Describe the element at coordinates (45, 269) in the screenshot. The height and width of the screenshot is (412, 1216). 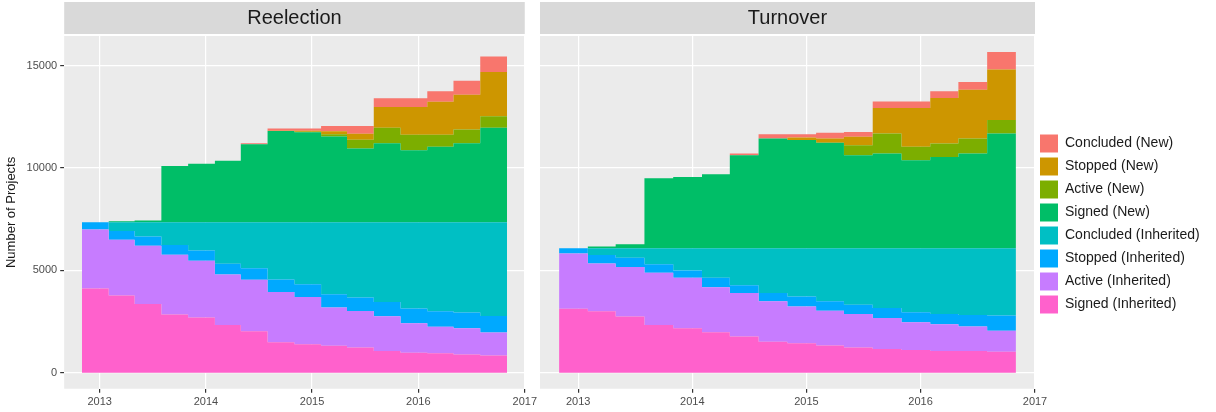
I see `y-tick-label: 5000` at that location.